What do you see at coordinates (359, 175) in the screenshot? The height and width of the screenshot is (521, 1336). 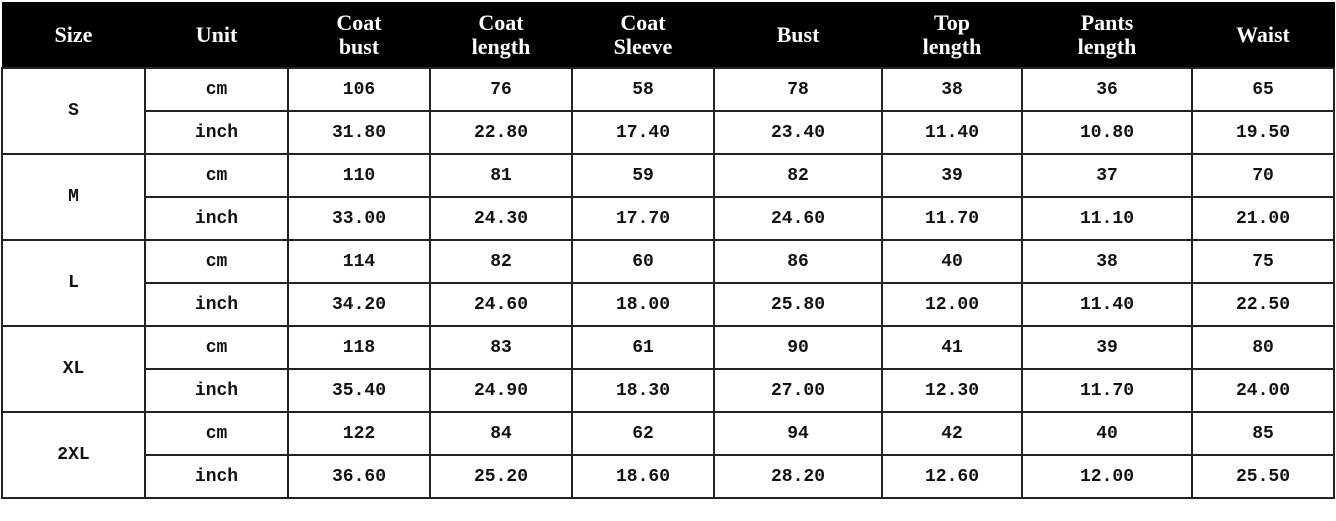 I see `value-cell: 110` at bounding box center [359, 175].